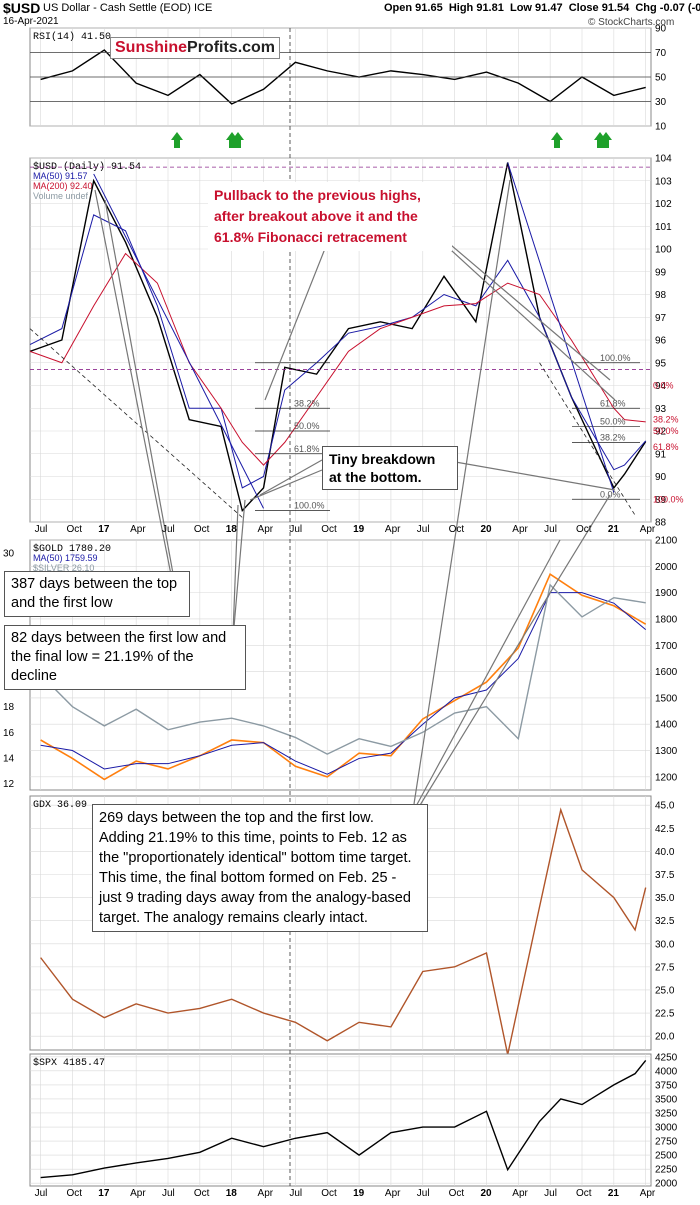 This screenshot has height=1205, width=700. Describe the element at coordinates (195, 48) in the screenshot. I see `sunshine-profits-logo: SunshineProfits.com` at that location.